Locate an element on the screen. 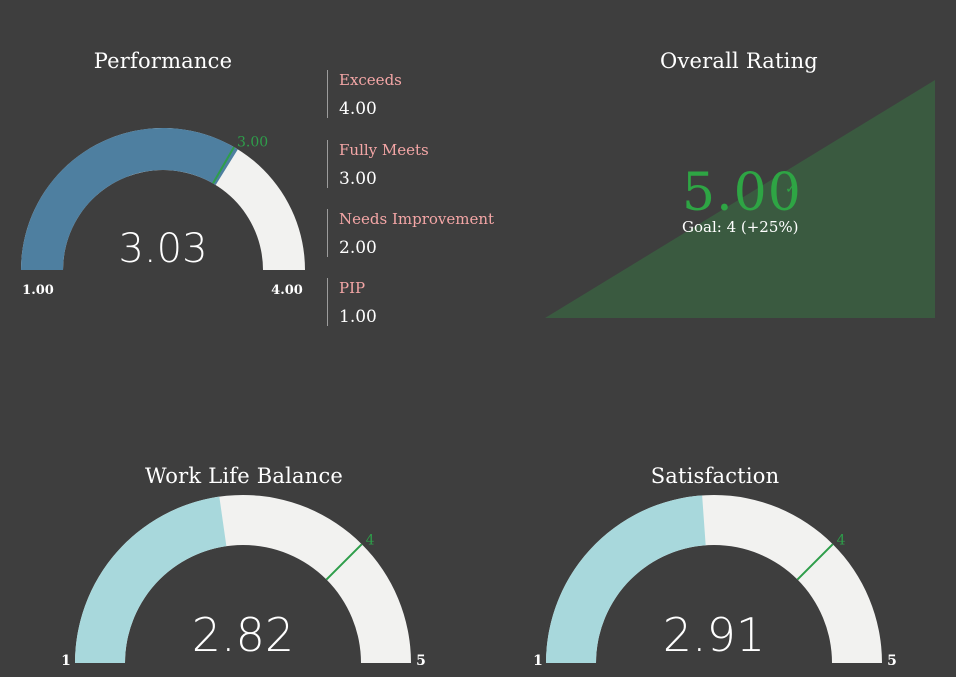 This screenshot has width=956, height=677. legend-item-exceeds: Exceeds 4.00 is located at coordinates (364, 94).